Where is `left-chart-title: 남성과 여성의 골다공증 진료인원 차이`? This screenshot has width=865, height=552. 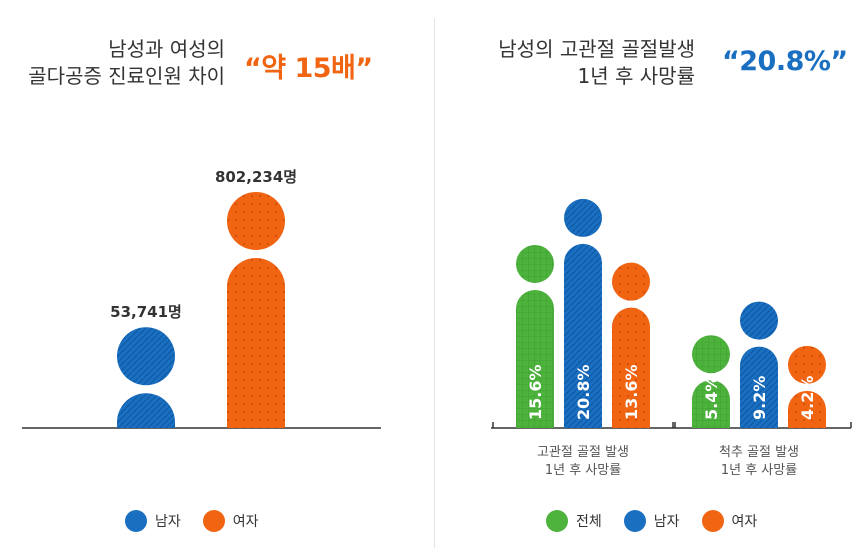 left-chart-title: 남성과 여성의 골다공증 진료인원 차이 is located at coordinates (126, 63).